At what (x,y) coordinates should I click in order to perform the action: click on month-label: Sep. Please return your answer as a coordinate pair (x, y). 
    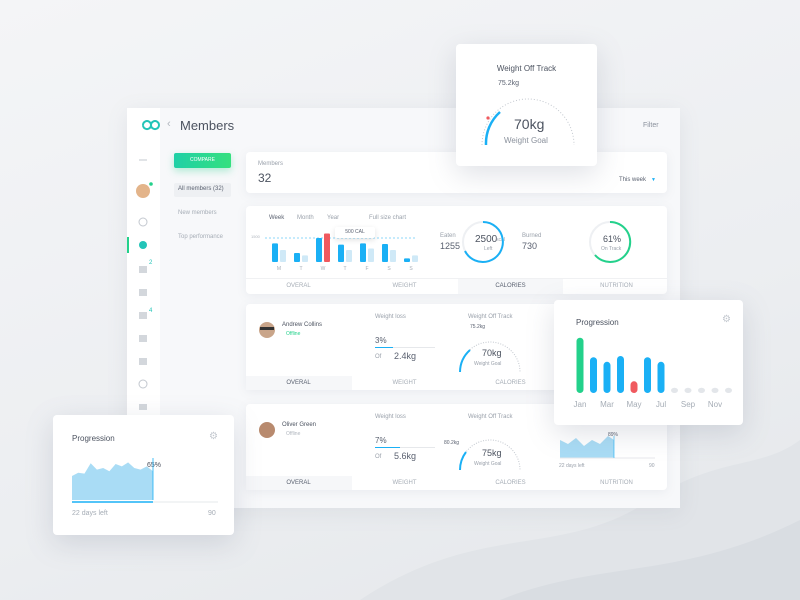
    Looking at the image, I should click on (688, 404).